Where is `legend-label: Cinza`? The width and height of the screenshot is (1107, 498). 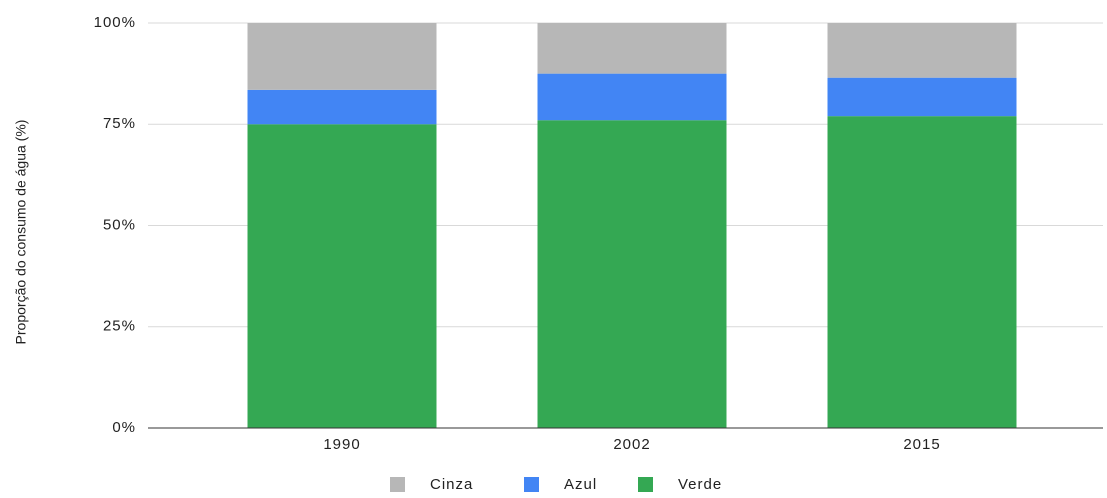 legend-label: Cinza is located at coordinates (451, 484).